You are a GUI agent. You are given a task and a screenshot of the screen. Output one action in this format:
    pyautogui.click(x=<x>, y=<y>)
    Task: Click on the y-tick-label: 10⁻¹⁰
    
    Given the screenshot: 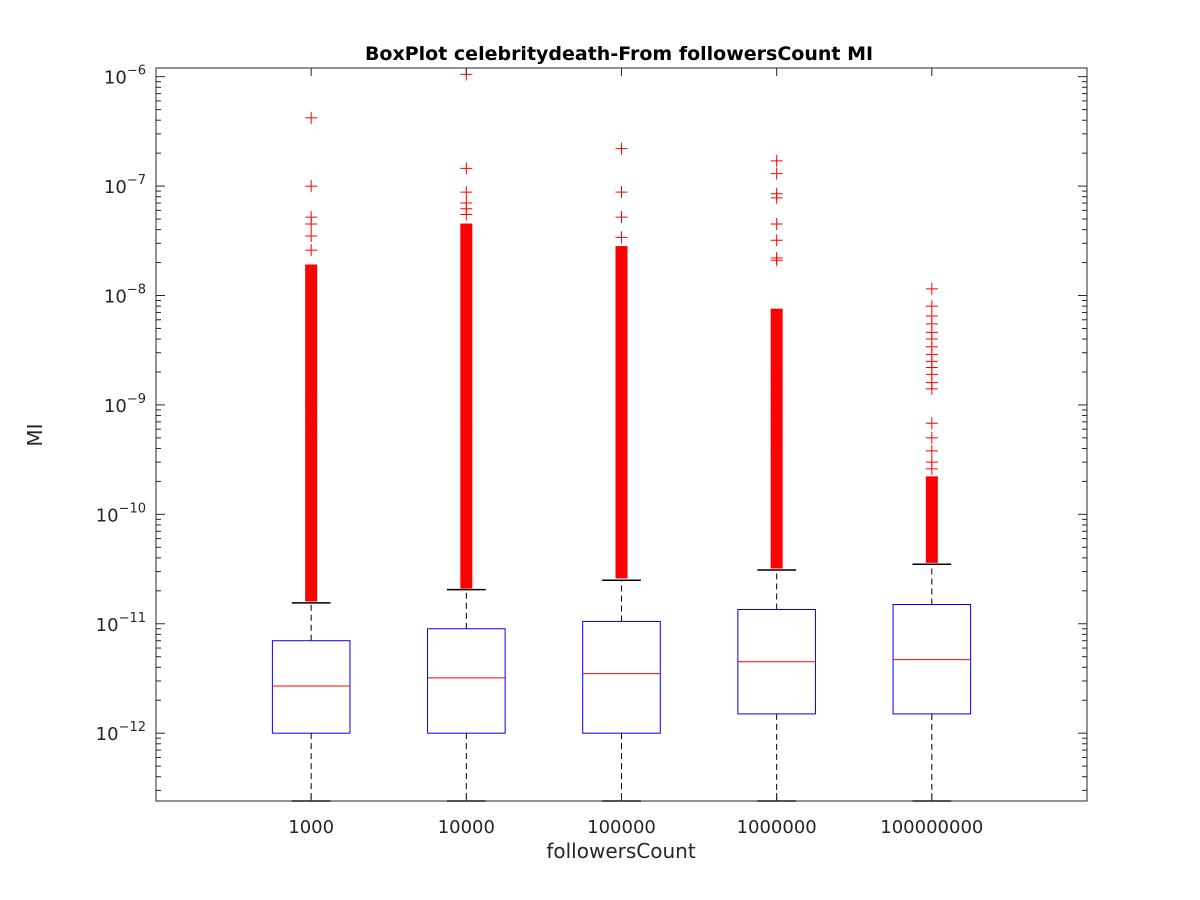 What is the action you would take?
    pyautogui.click(x=121, y=513)
    